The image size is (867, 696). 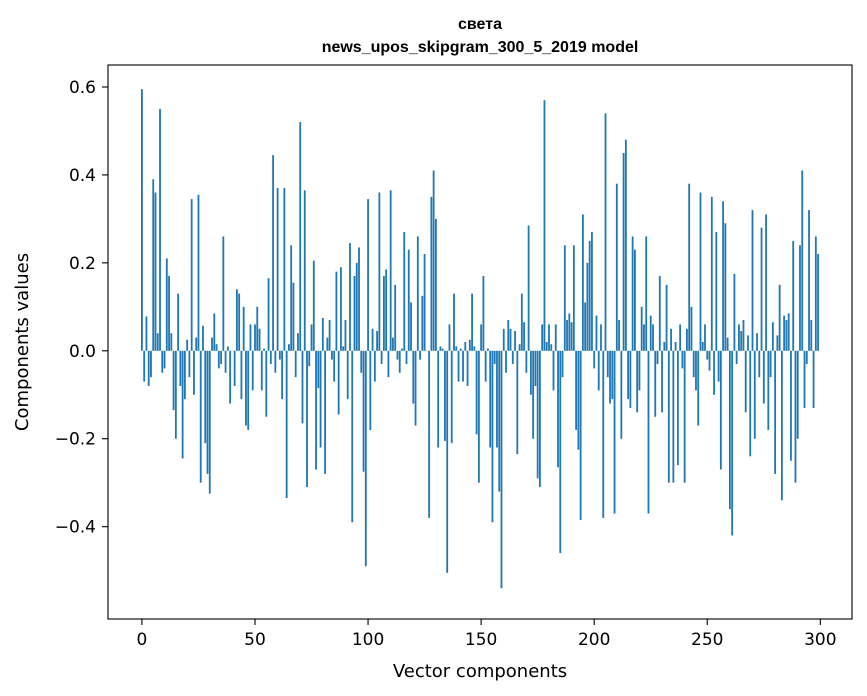 What do you see at coordinates (75, 440) in the screenshot?
I see `y-tick-label: −0.2` at bounding box center [75, 440].